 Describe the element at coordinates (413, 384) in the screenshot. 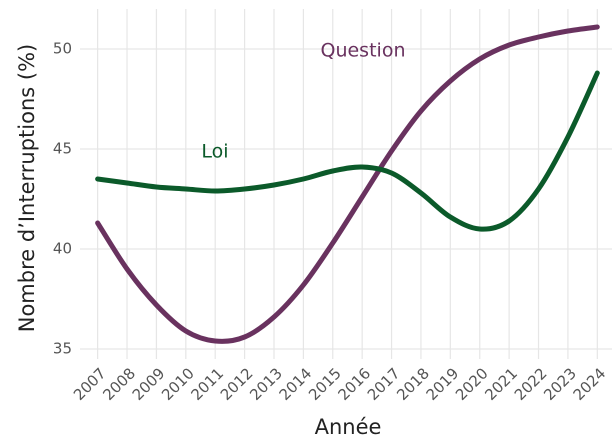

I see `x-tick-label: 2018` at that location.